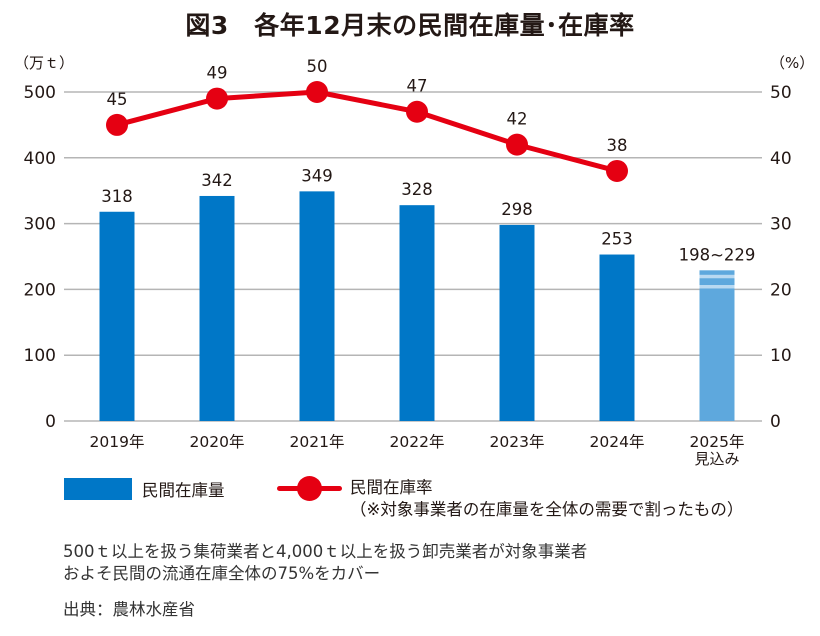 The height and width of the screenshot is (636, 820). What do you see at coordinates (317, 175) in the screenshot?
I see `bar-label: 349` at bounding box center [317, 175].